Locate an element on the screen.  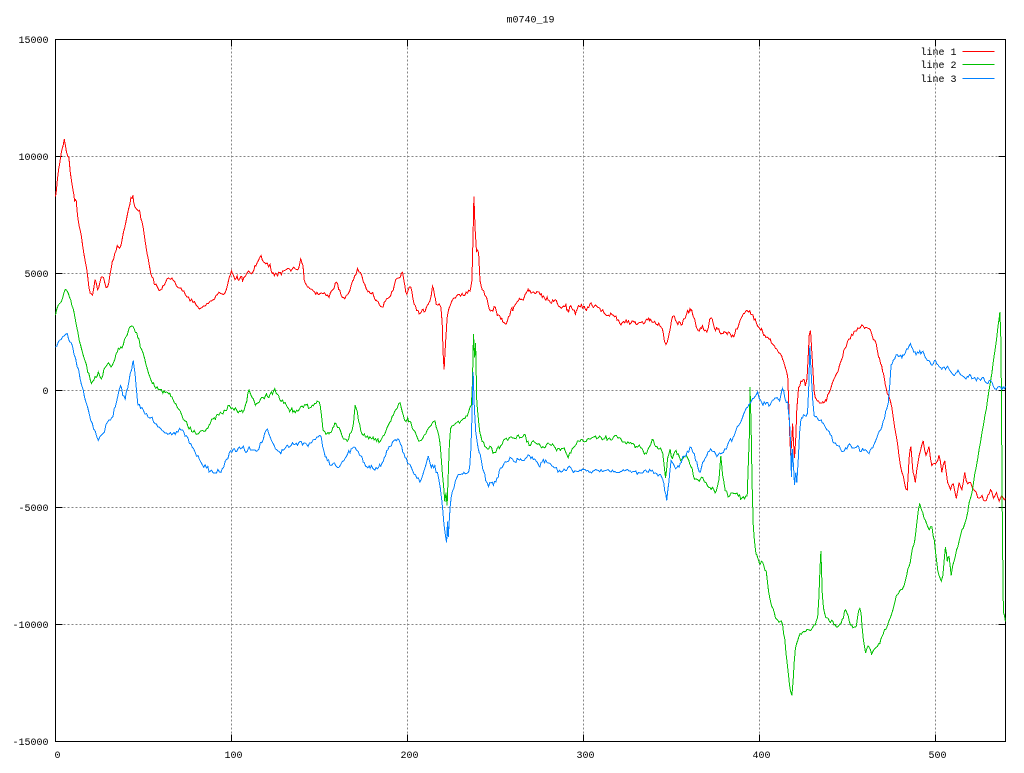
svg-text: 200 is located at coordinates (409, 756).